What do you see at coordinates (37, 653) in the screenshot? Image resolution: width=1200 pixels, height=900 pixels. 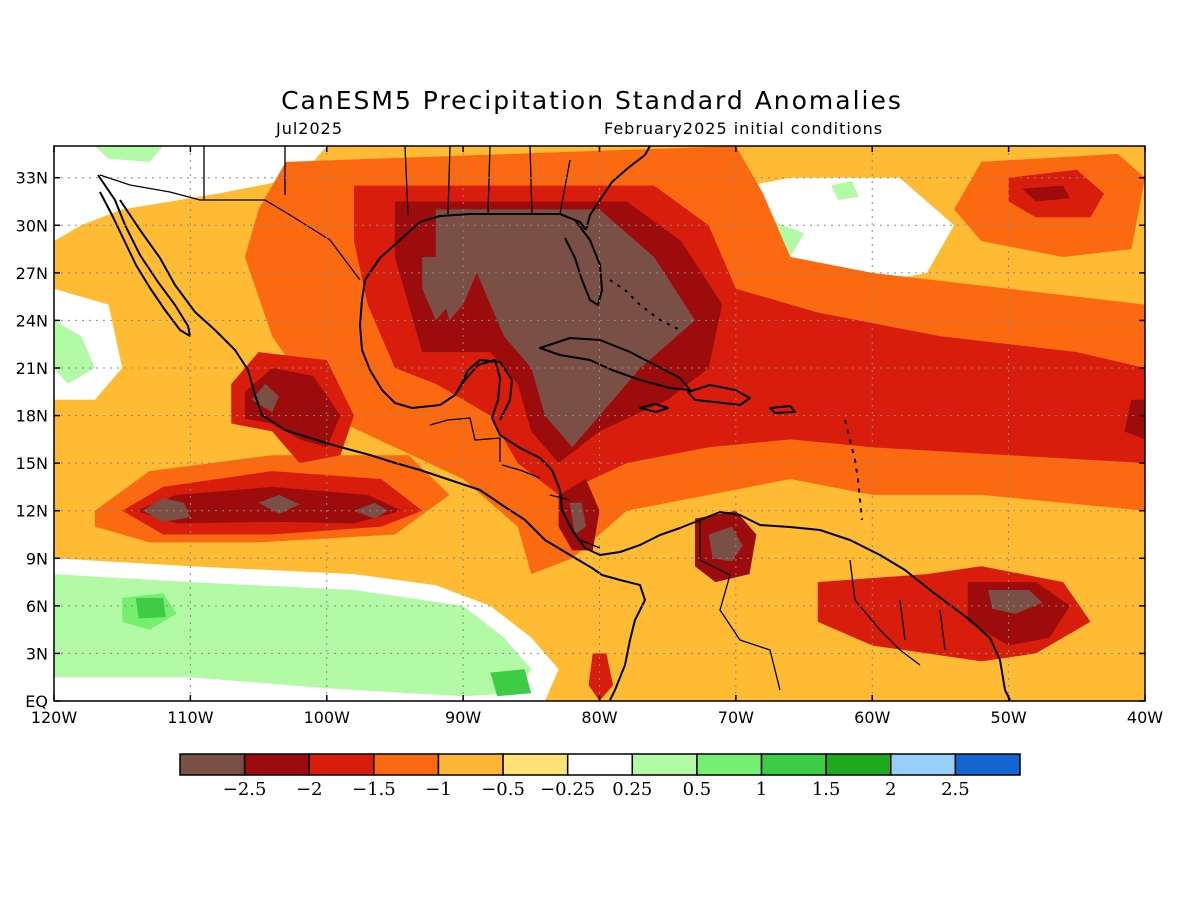 I see `lat-tick-label: 3N` at bounding box center [37, 653].